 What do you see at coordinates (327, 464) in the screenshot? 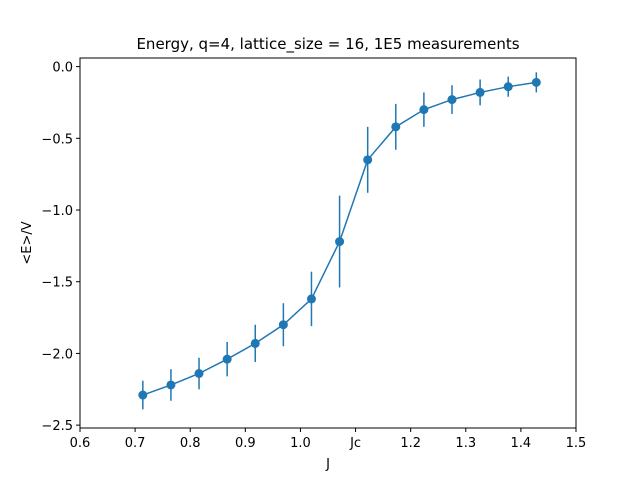
I see `x-axis-label: J` at bounding box center [327, 464].